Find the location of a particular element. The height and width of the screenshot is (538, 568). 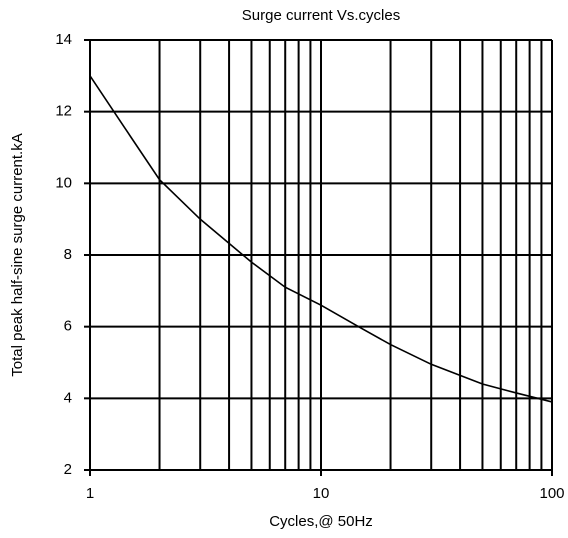

y-axis-label: Total peak half-sine surge current.kA is located at coordinates (17, 254).